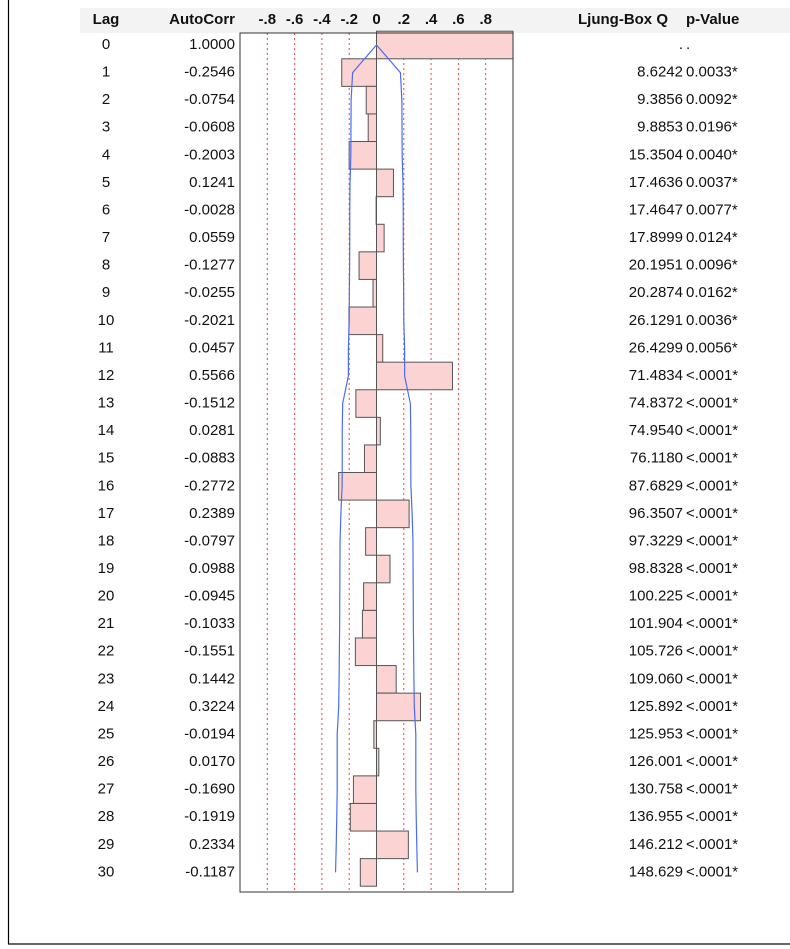 The width and height of the screenshot is (790, 949). I want to click on autocorr-value: 0.0988, so click(212, 568).